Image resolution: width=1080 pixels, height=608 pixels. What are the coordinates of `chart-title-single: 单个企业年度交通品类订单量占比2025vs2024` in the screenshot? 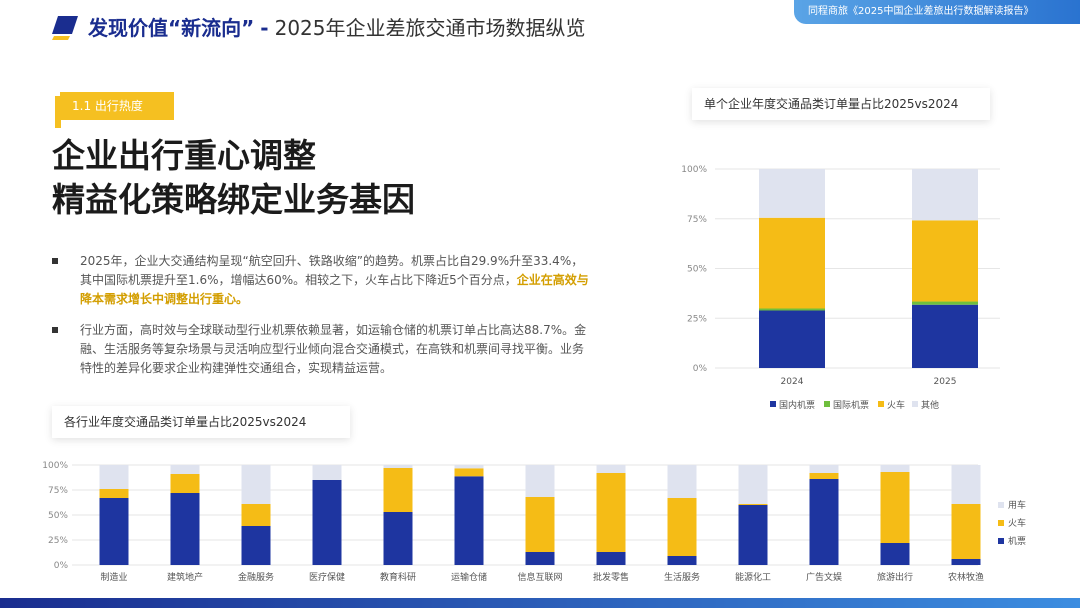 It's located at (841, 104).